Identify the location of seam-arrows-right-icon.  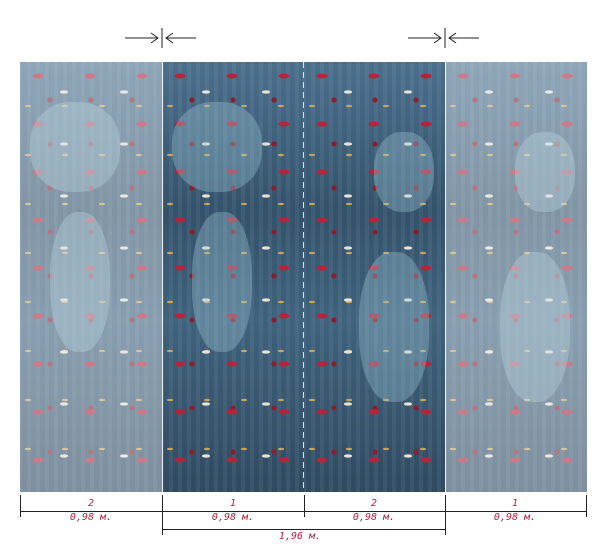
(443, 38).